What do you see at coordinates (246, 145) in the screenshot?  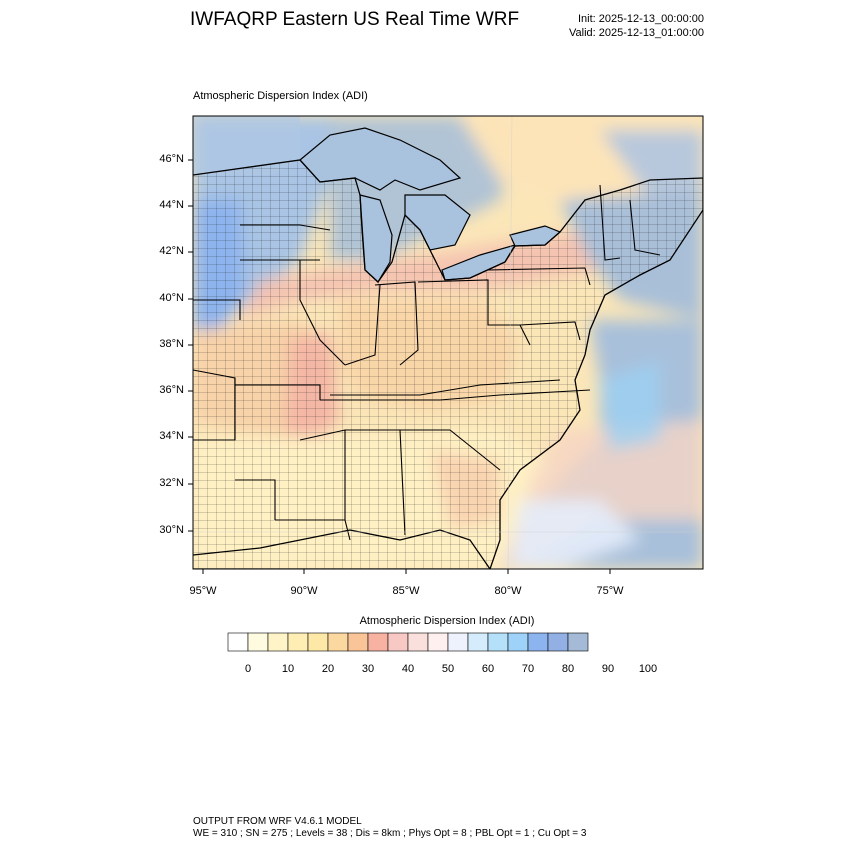 I see `canada-land` at bounding box center [246, 145].